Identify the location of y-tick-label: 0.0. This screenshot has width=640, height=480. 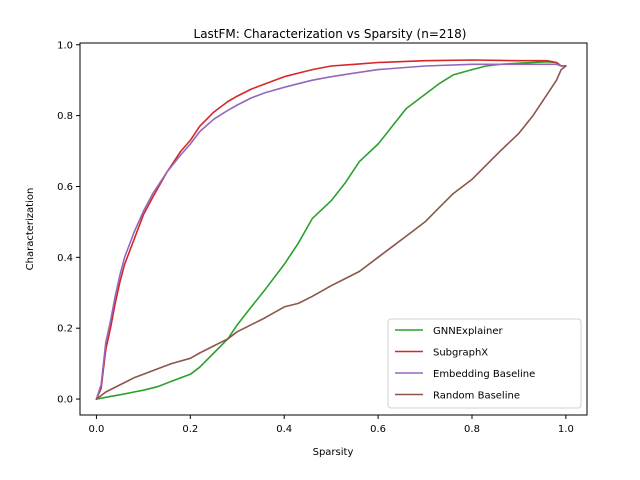
(65, 400).